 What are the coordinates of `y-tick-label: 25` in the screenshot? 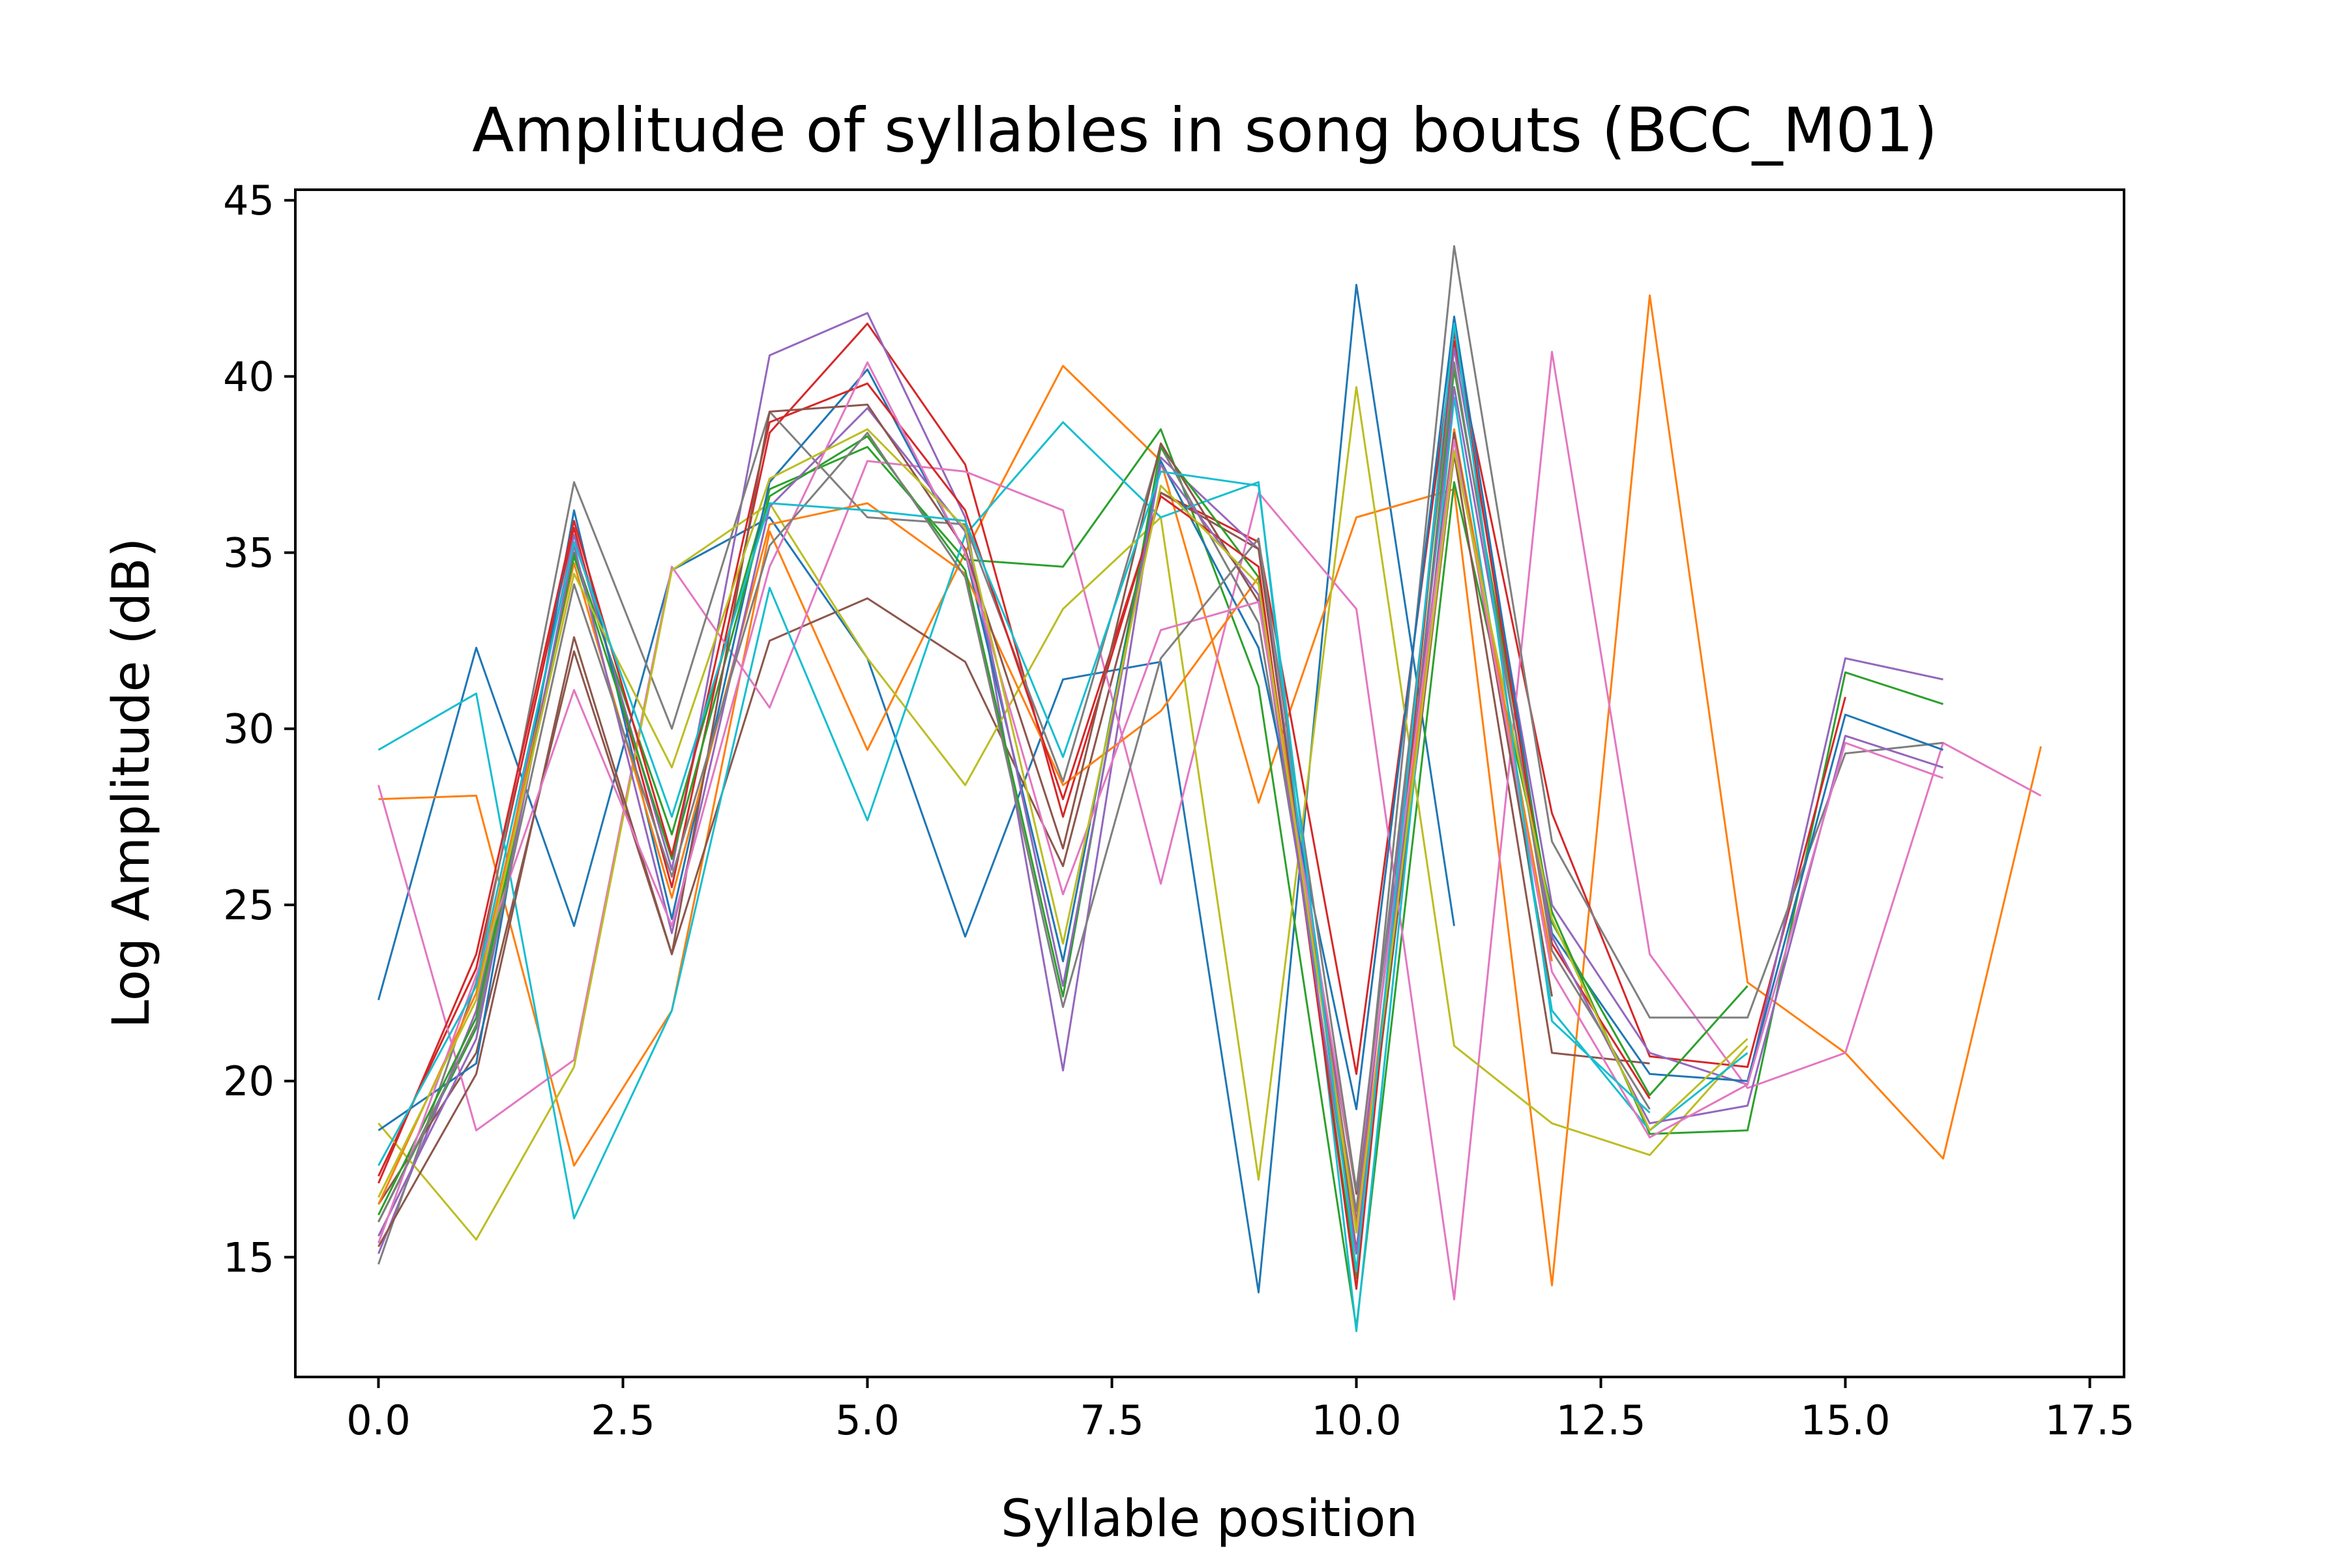 It's located at (248, 905).